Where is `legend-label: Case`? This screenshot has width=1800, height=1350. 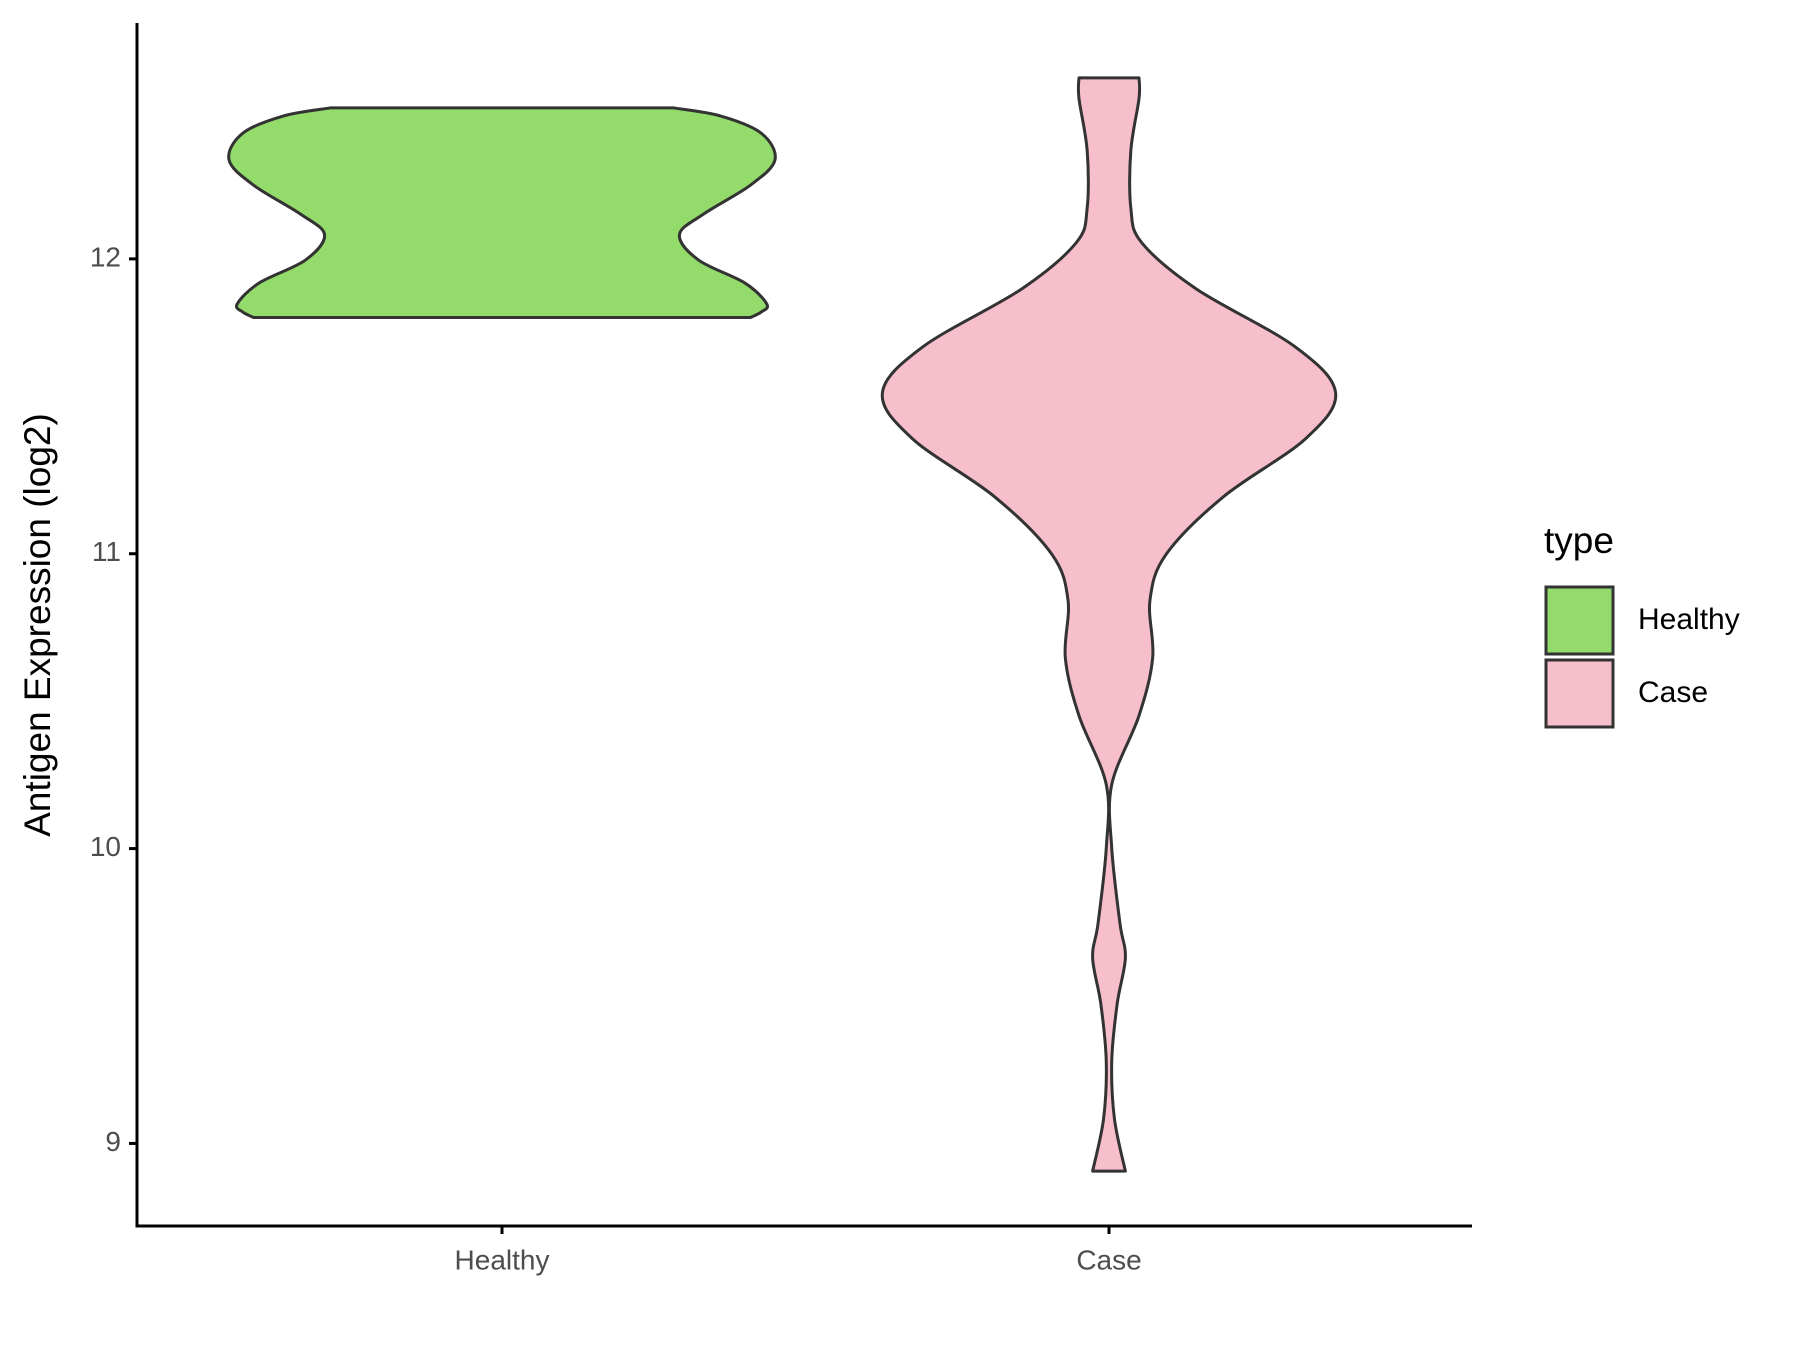 legend-label: Case is located at coordinates (1673, 692).